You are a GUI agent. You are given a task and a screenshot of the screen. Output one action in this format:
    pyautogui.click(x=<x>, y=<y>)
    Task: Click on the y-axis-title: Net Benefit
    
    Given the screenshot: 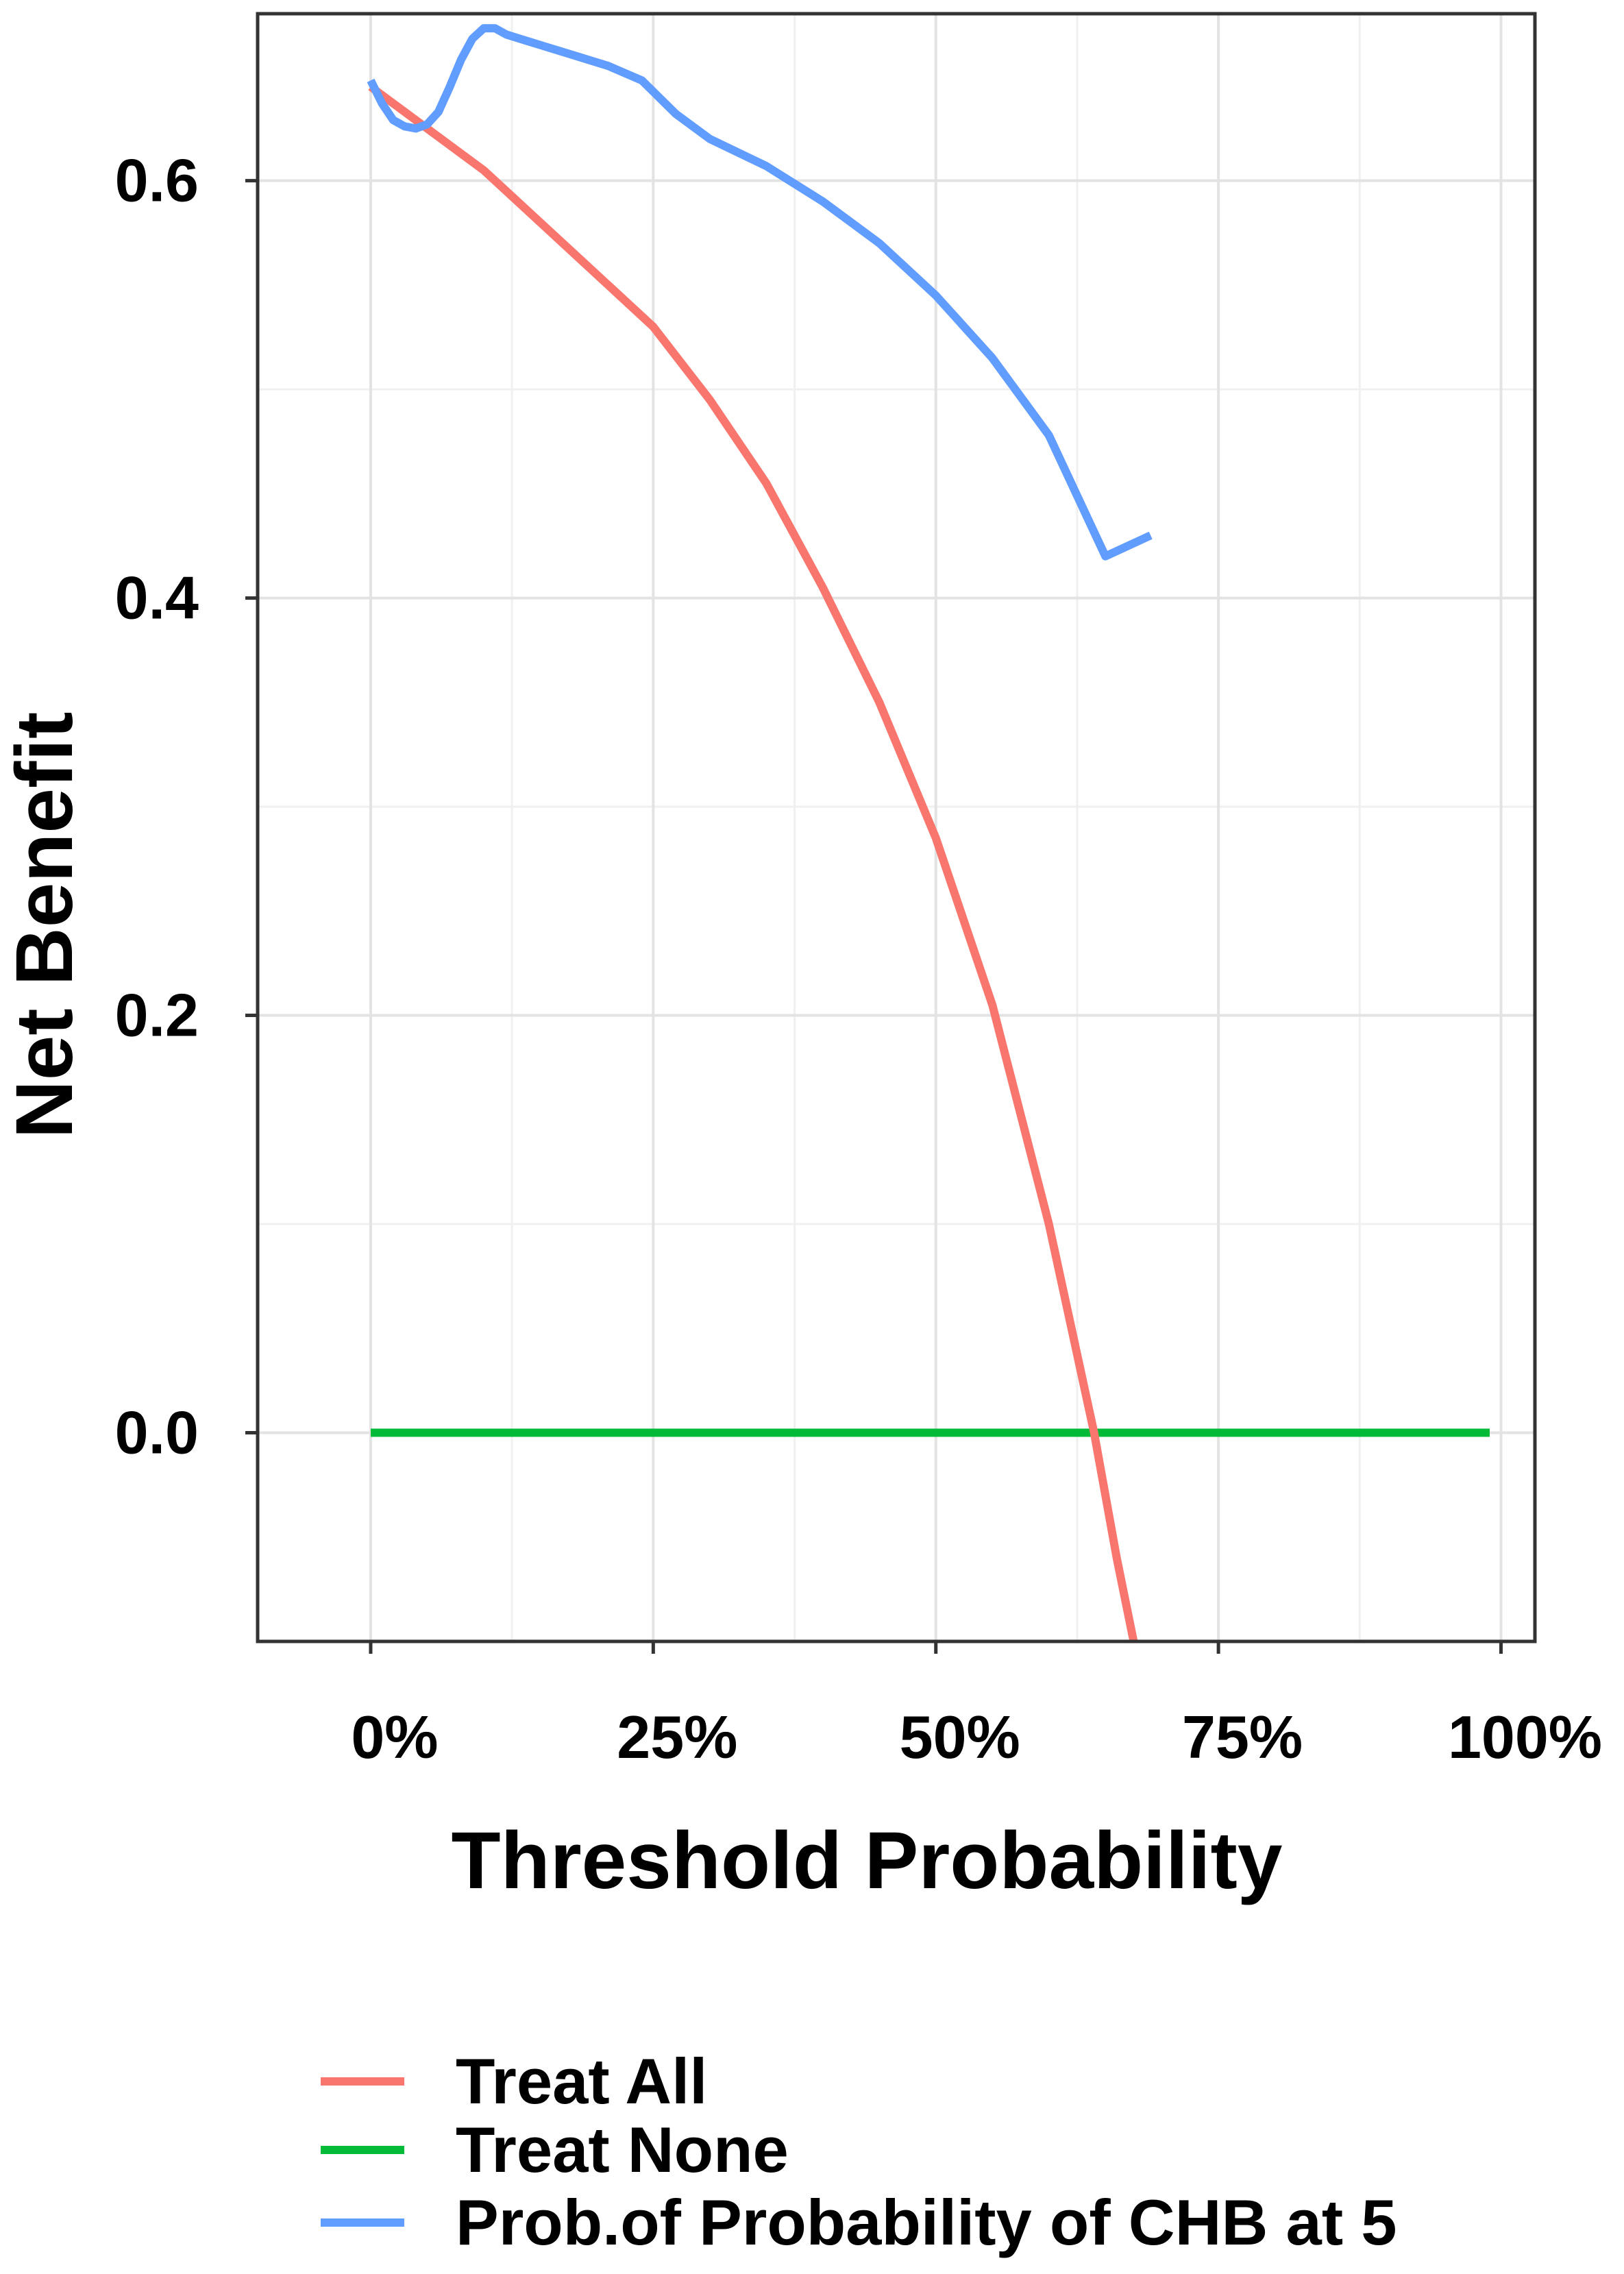 What is the action you would take?
    pyautogui.click(x=45, y=925)
    